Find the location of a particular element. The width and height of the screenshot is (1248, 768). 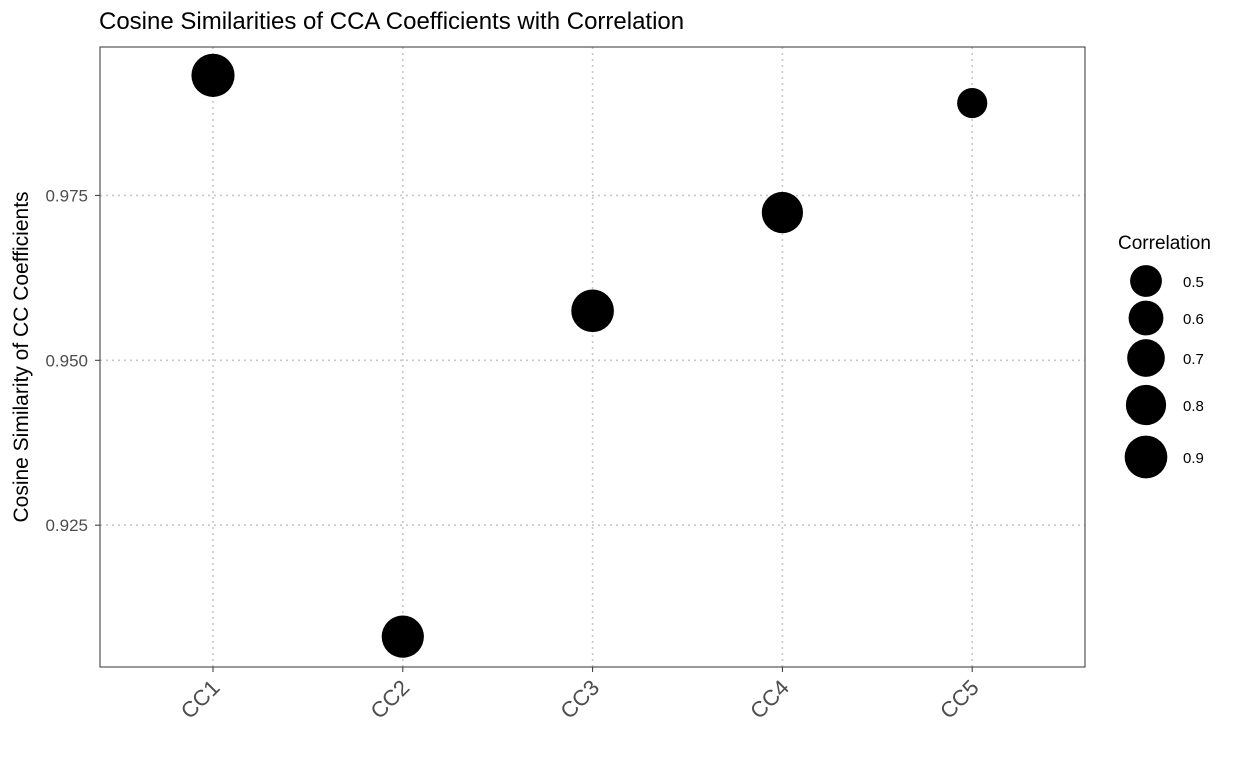

legend-title: Correlation is located at coordinates (1164, 243).